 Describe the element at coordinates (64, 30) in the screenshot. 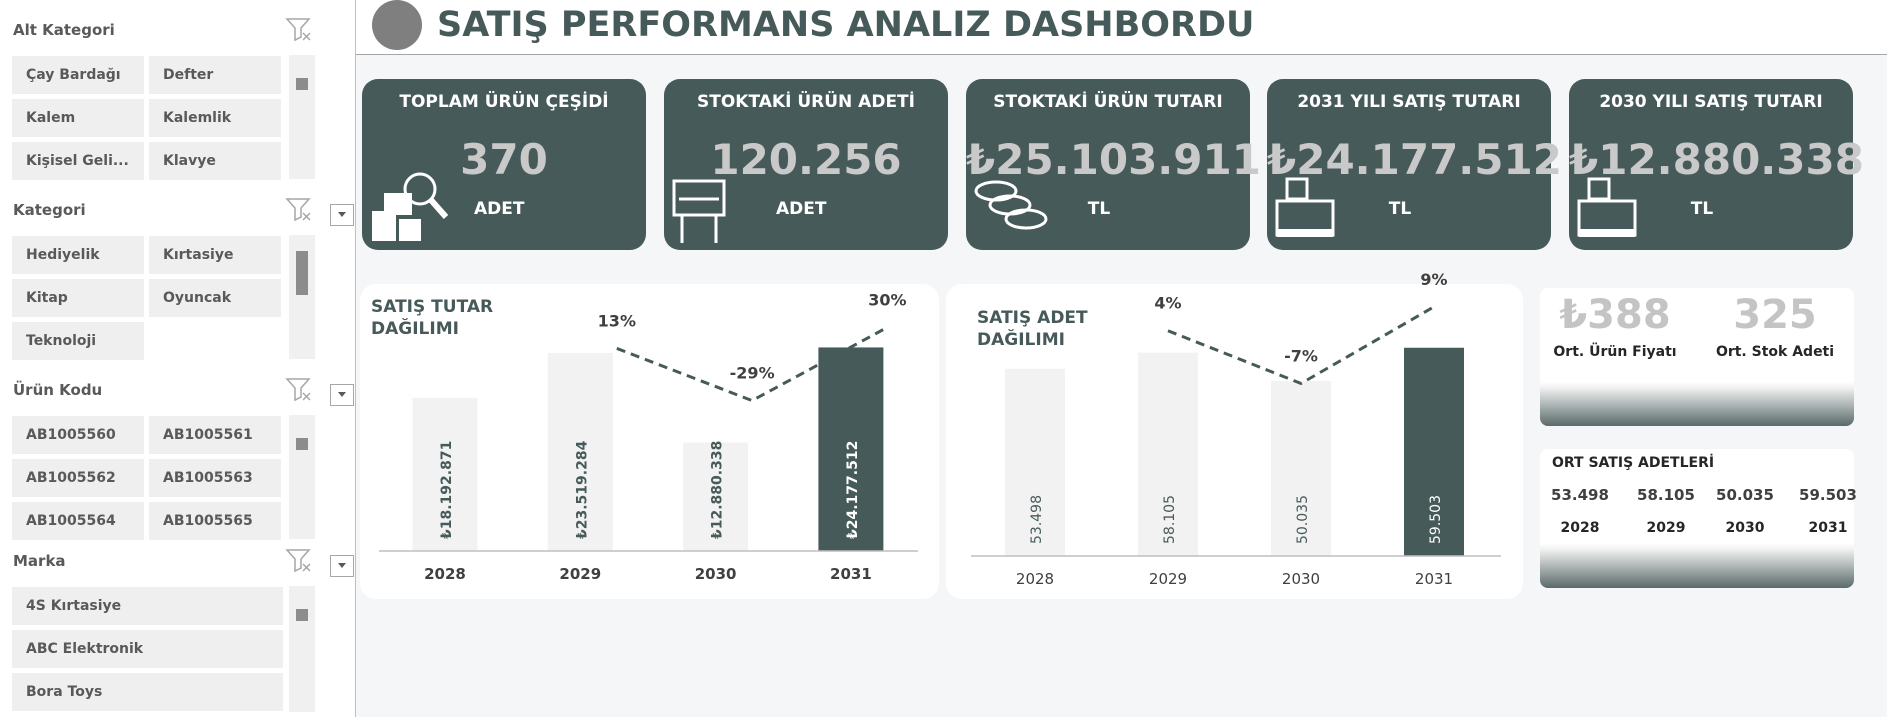

I see `slicer-title: Alt Kategori` at that location.